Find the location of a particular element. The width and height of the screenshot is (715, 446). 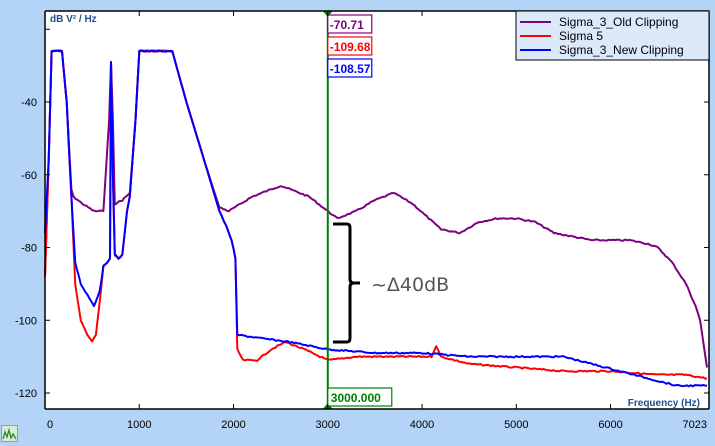

y-tick-label: -40 is located at coordinates (29, 103).